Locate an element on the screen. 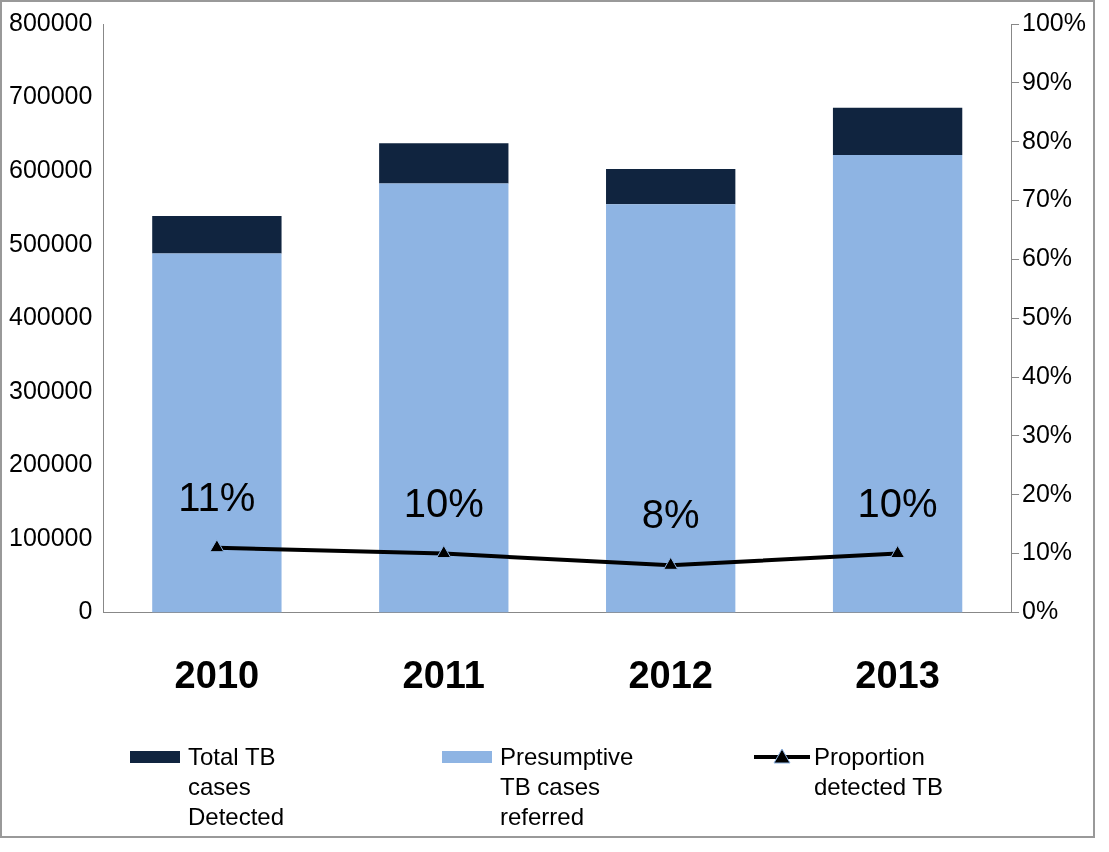 The image size is (1109, 852). legend-label: Total TB cases Detected is located at coordinates (237, 787).